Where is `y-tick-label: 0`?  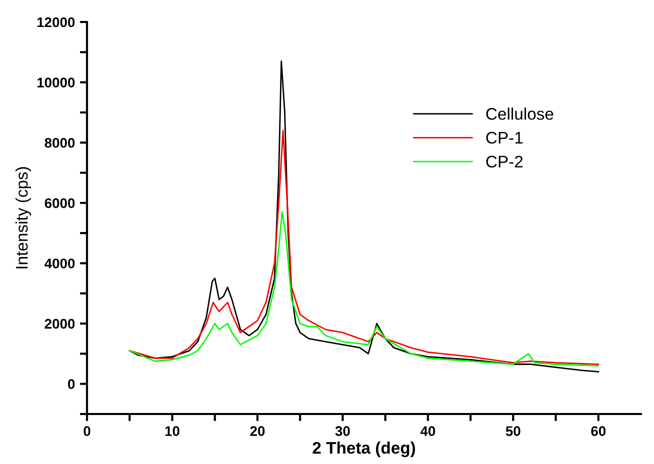
y-tick-label: 0 is located at coordinates (71, 384).